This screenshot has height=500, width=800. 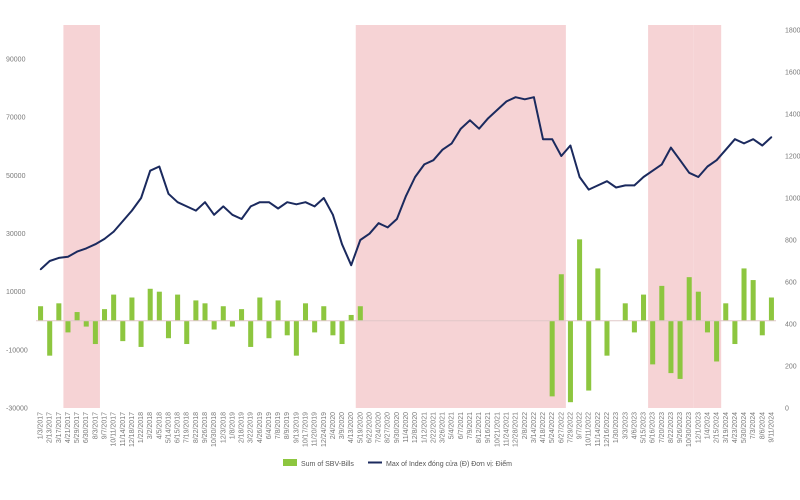 I want to click on x-tick-label: 6/4/2019, so click(x=269, y=425).